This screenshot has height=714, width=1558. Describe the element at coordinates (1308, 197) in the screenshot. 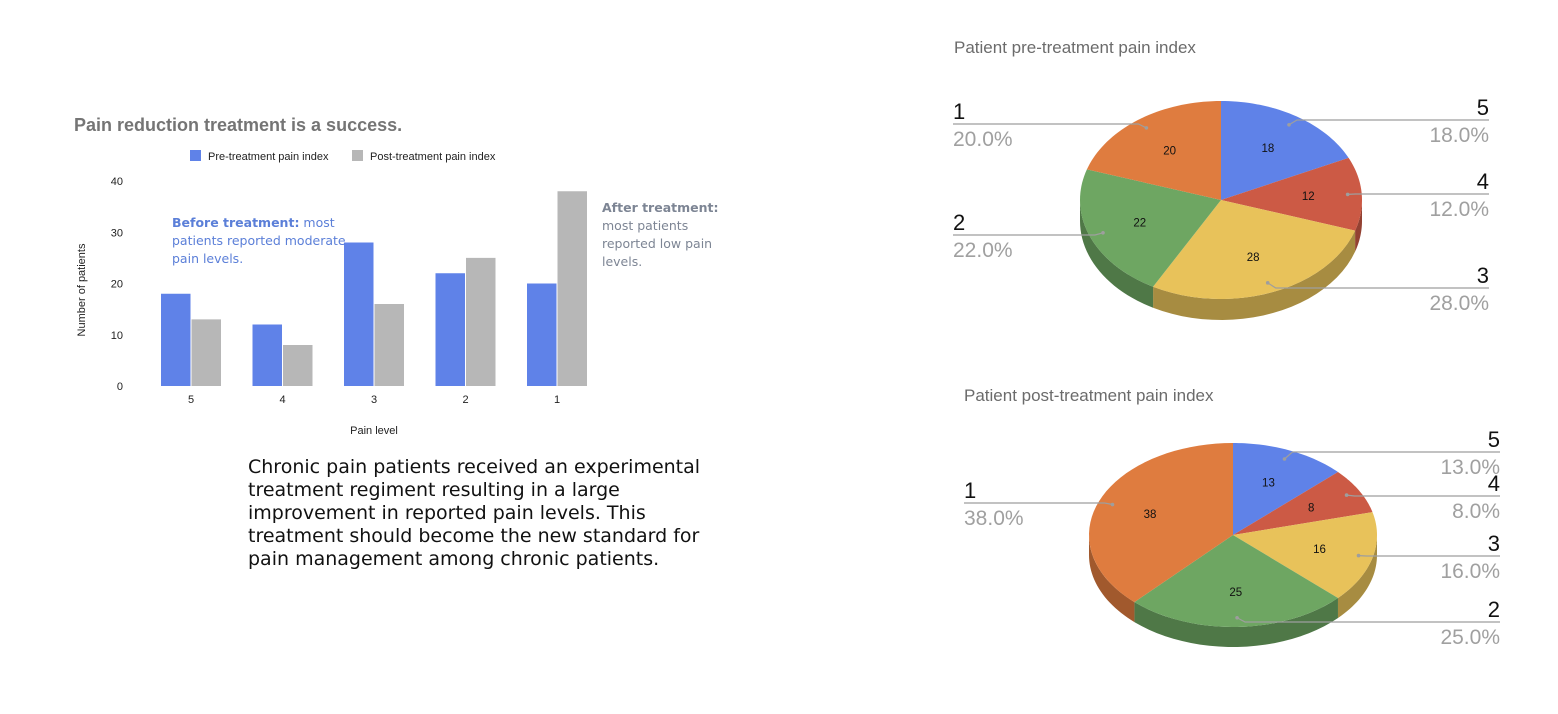

I see `pie-value-label-4: 12` at that location.